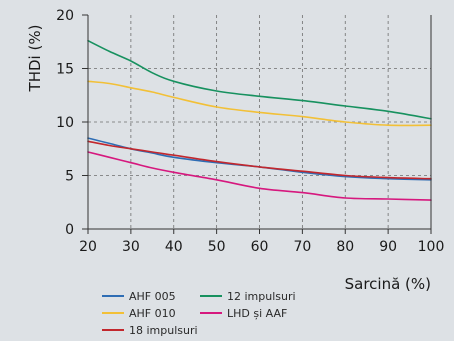 The height and width of the screenshot is (341, 454). Describe the element at coordinates (163, 330) in the screenshot. I see `legend-label-18-impulsuri: 18 impulsuri` at that location.